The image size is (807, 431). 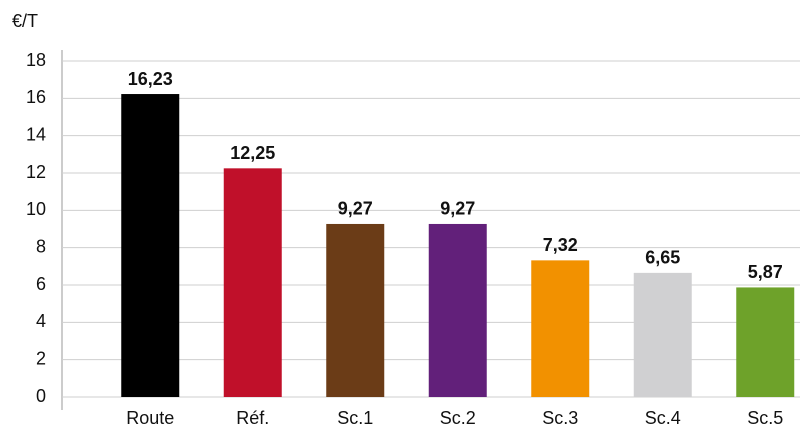 What do you see at coordinates (765, 418) in the screenshot?
I see `x-tick-label: Sc.5` at bounding box center [765, 418].